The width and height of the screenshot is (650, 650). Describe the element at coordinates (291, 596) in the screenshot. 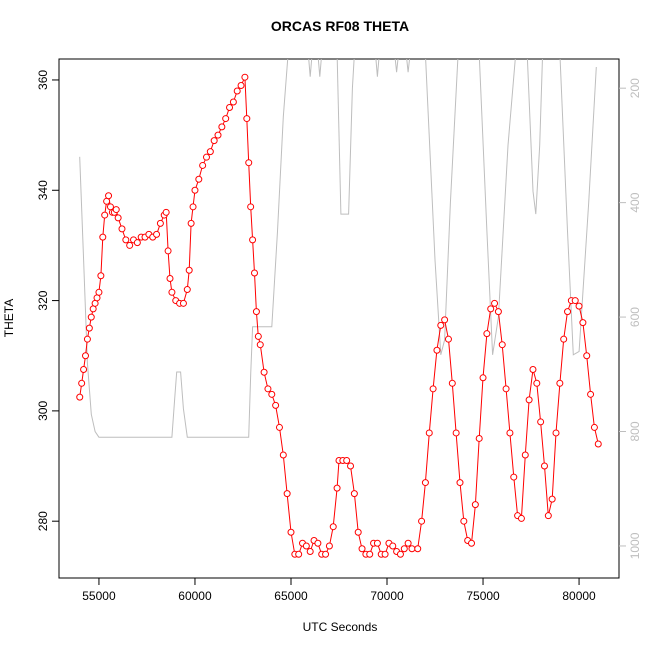

I see `x-tick-label: 65000` at that location.